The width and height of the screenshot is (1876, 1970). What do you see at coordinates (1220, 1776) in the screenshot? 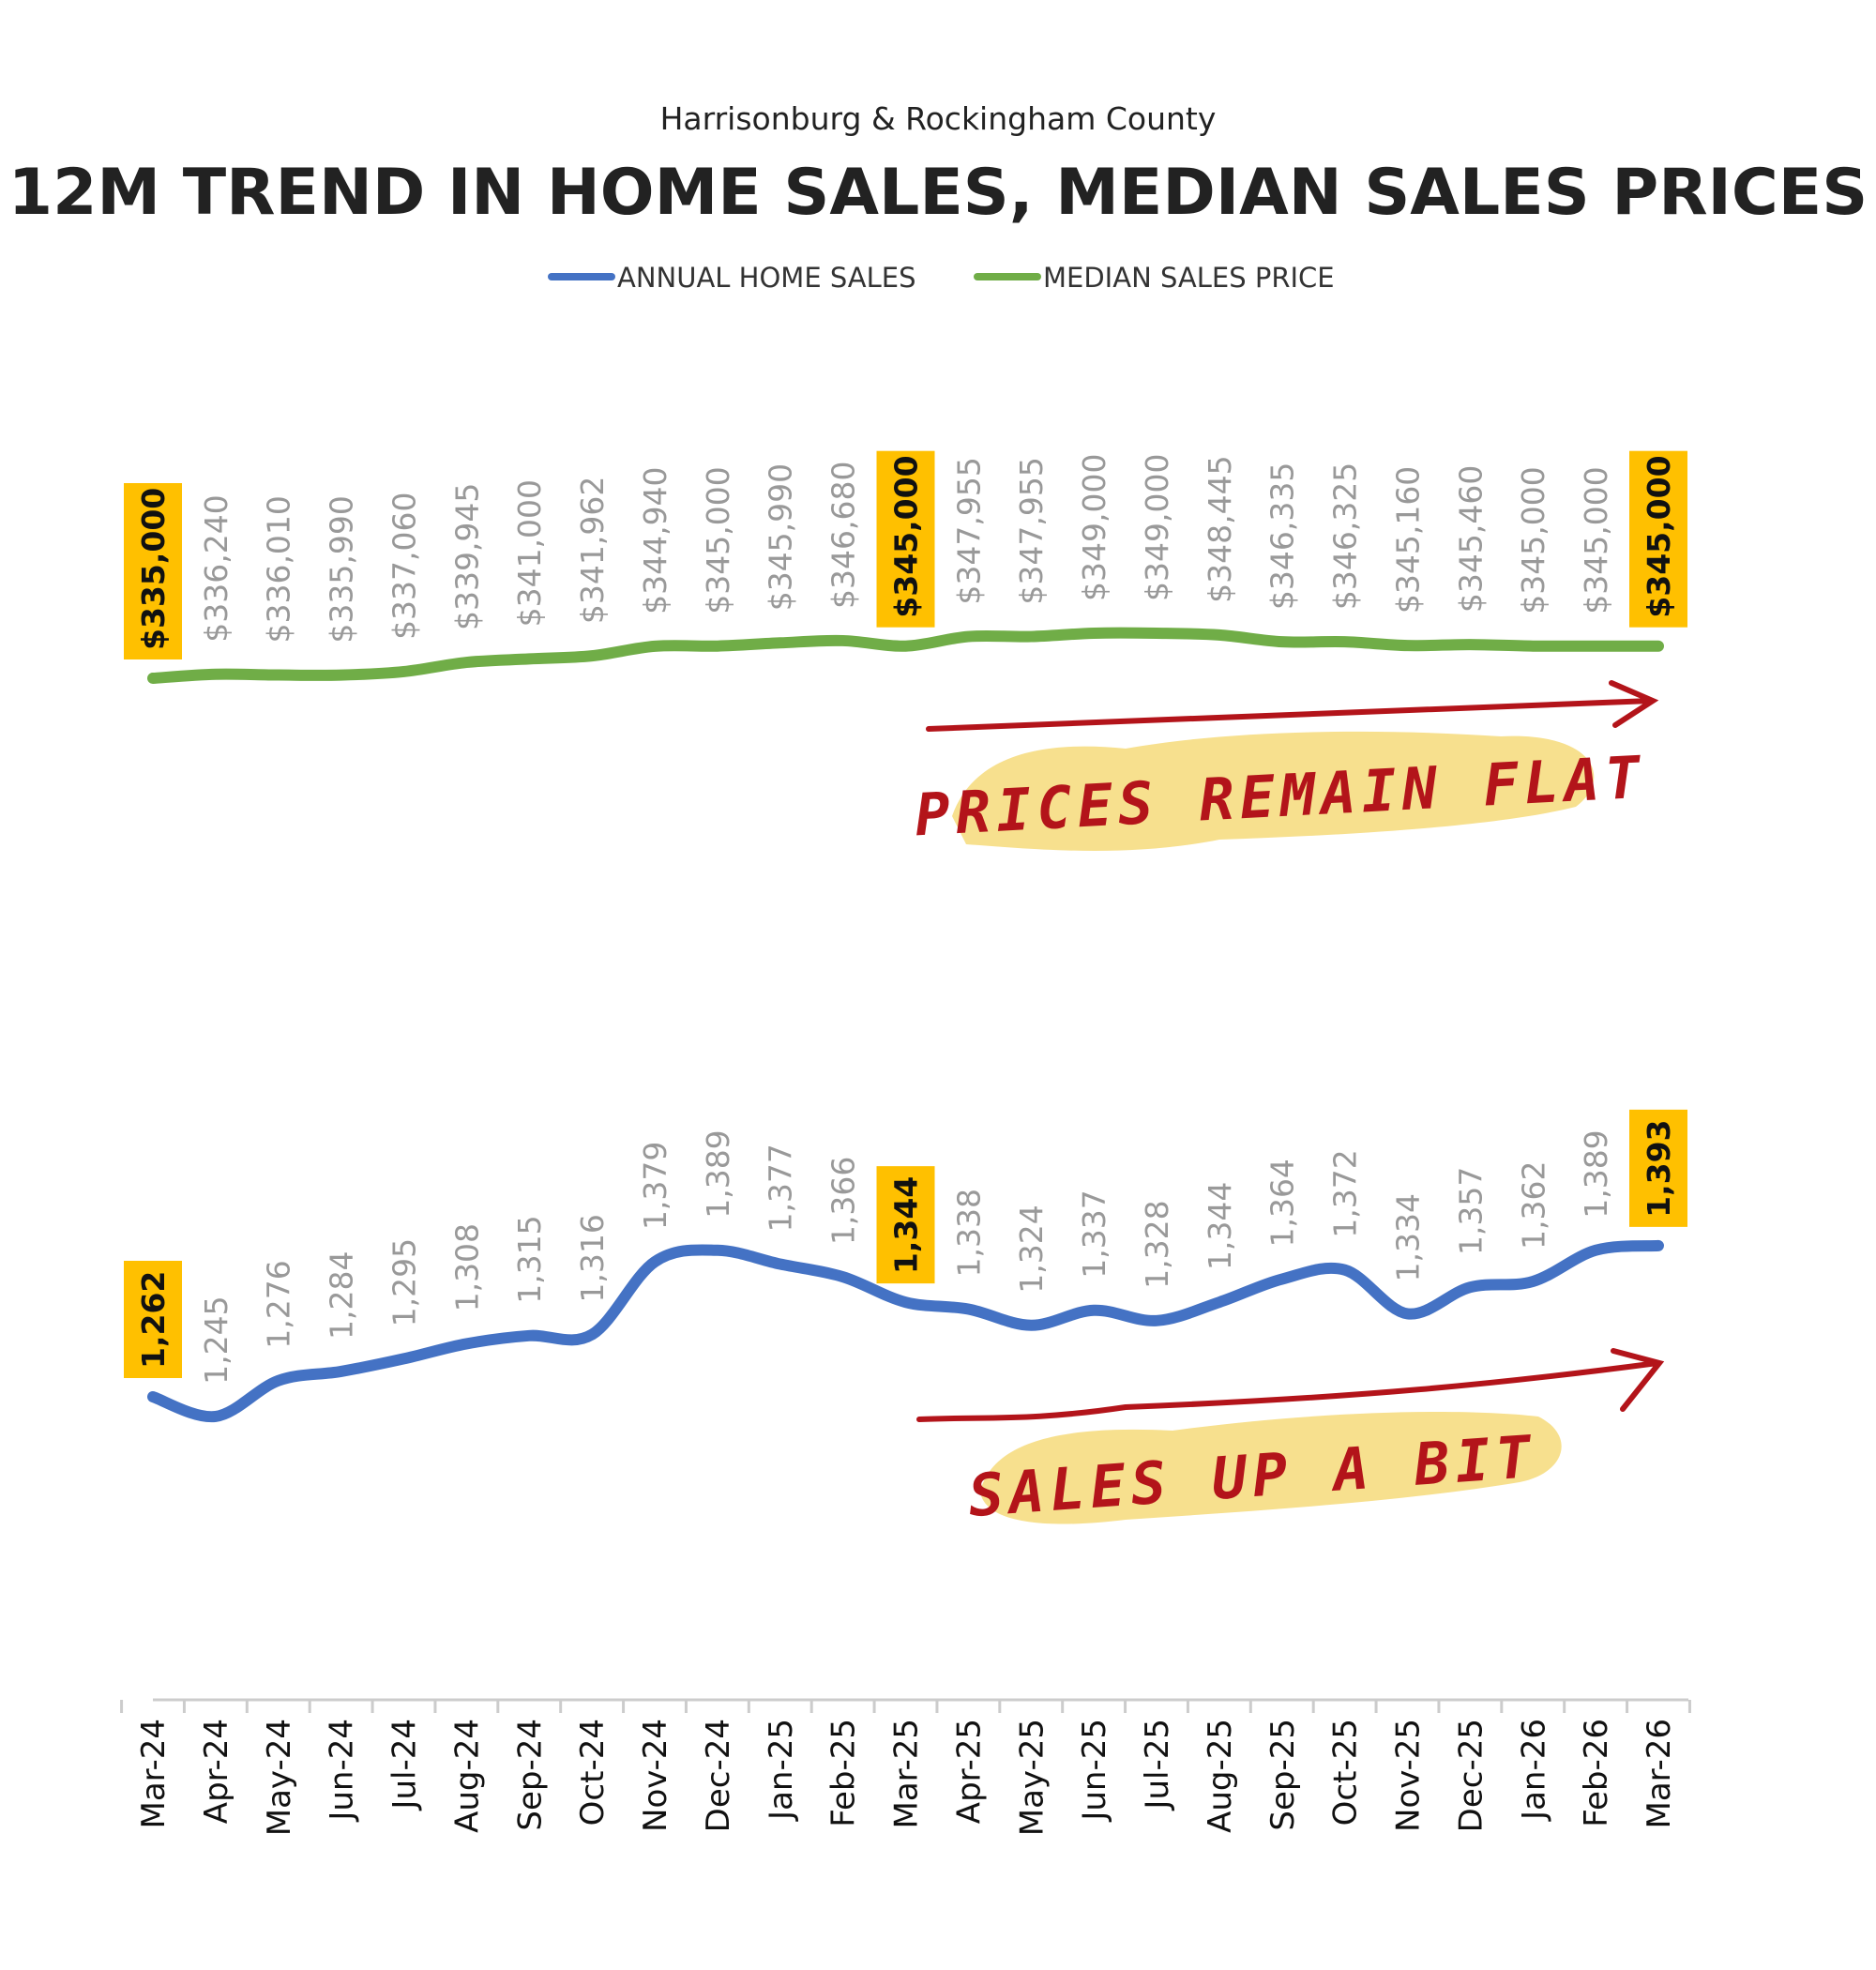
I see `x-tick-label: Aug-25` at bounding box center [1220, 1776].